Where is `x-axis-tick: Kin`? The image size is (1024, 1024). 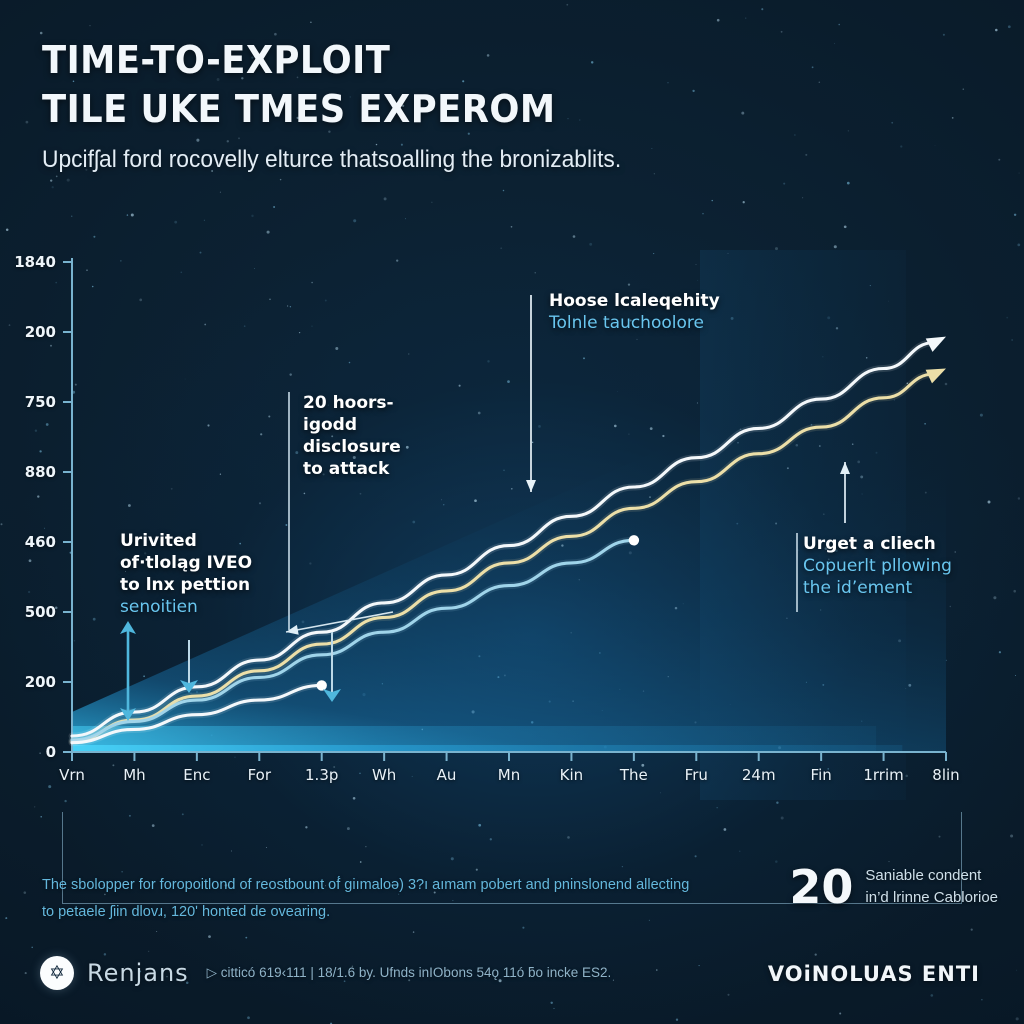
x-axis-tick: Kin is located at coordinates (571, 775).